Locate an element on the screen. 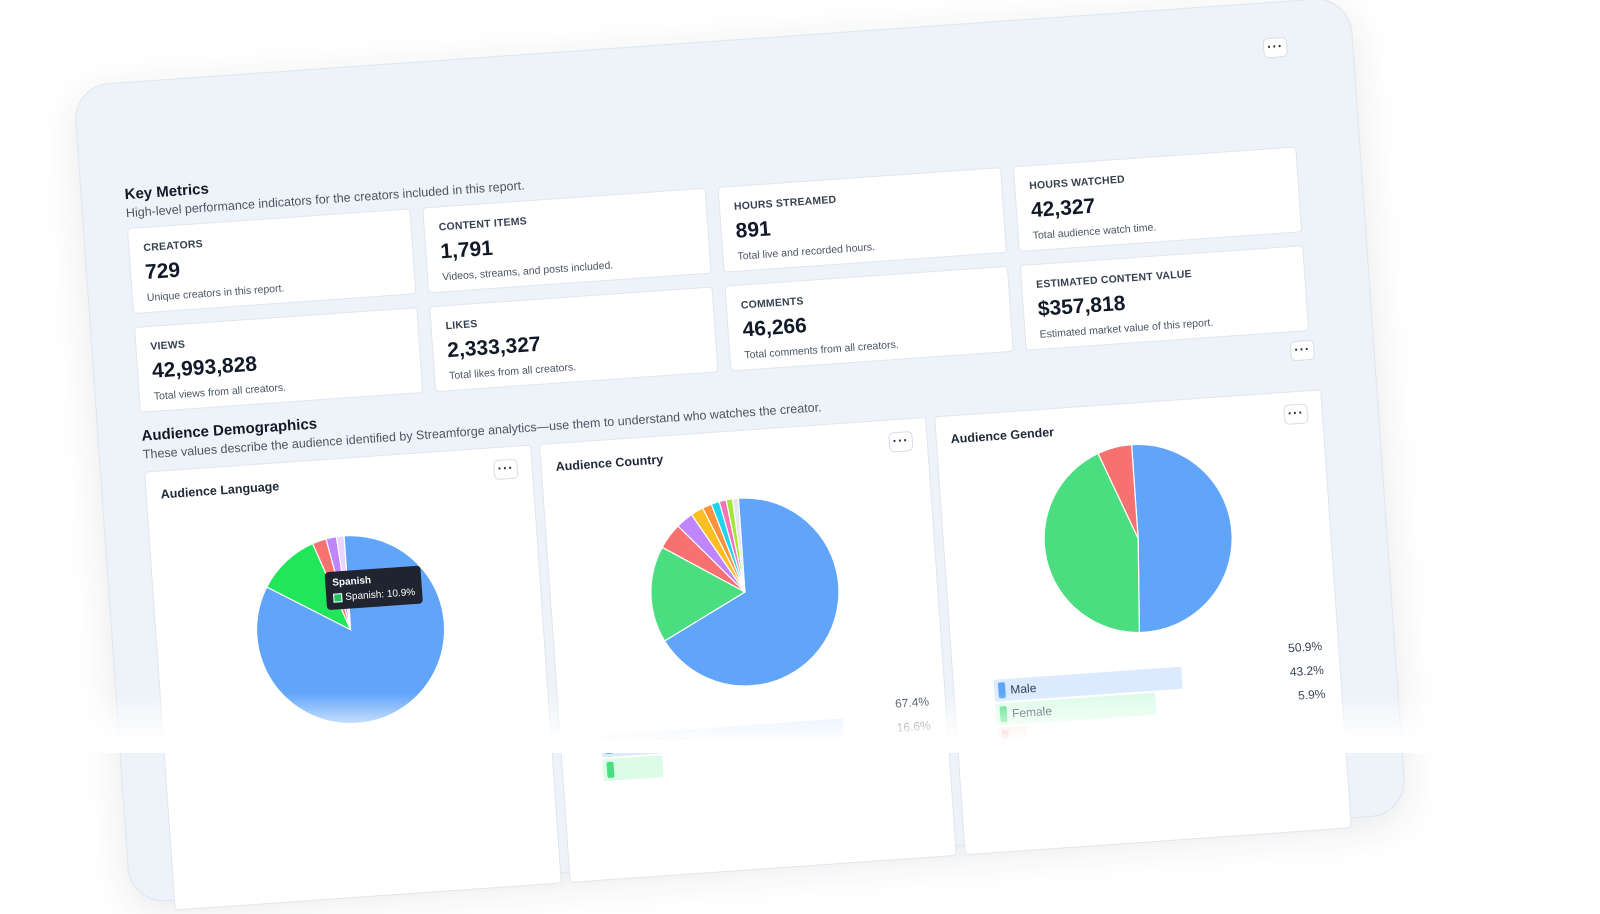 The height and width of the screenshot is (914, 1600). card-title: Audience Country is located at coordinates (609, 463).